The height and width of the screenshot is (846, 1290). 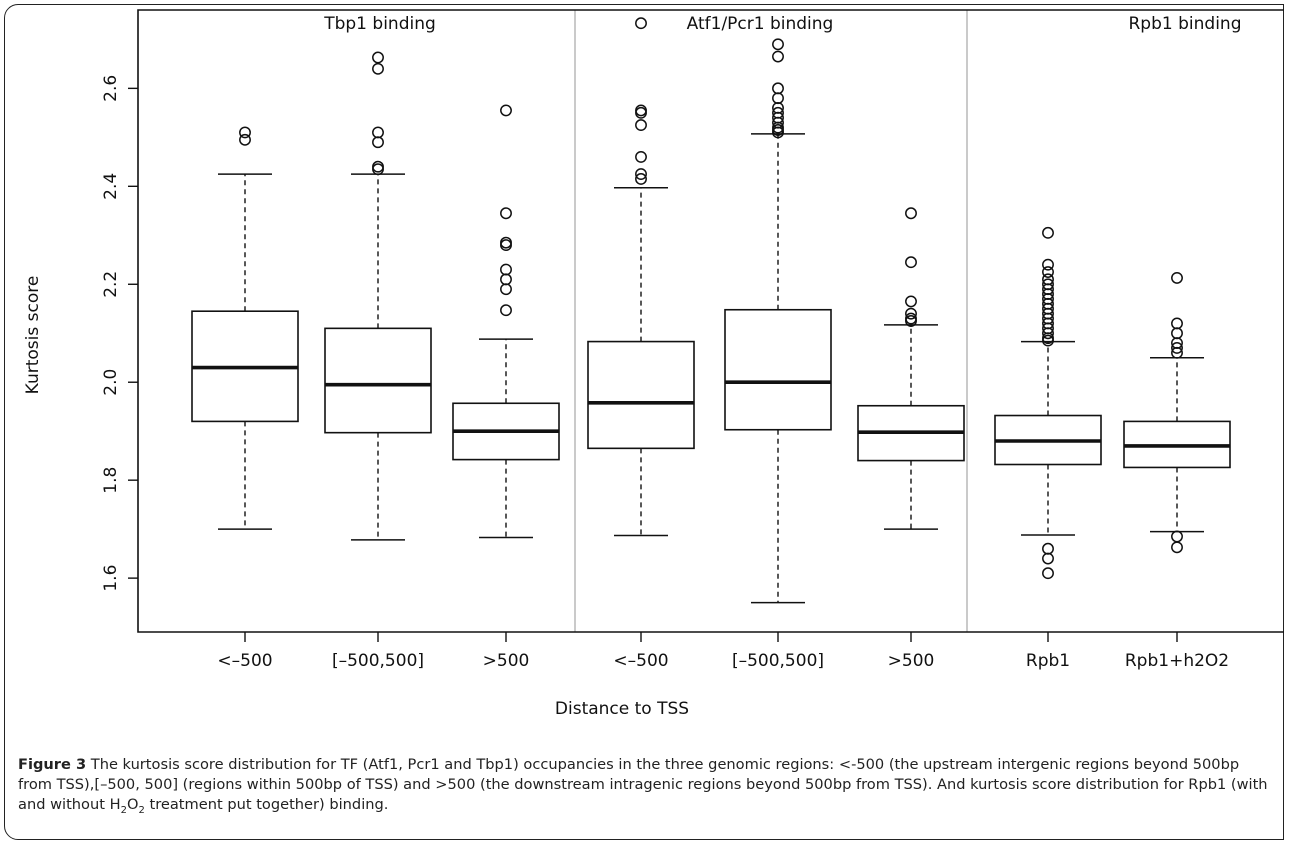 What do you see at coordinates (141, 810) in the screenshot?
I see `caption-sub-2: 2` at bounding box center [141, 810].